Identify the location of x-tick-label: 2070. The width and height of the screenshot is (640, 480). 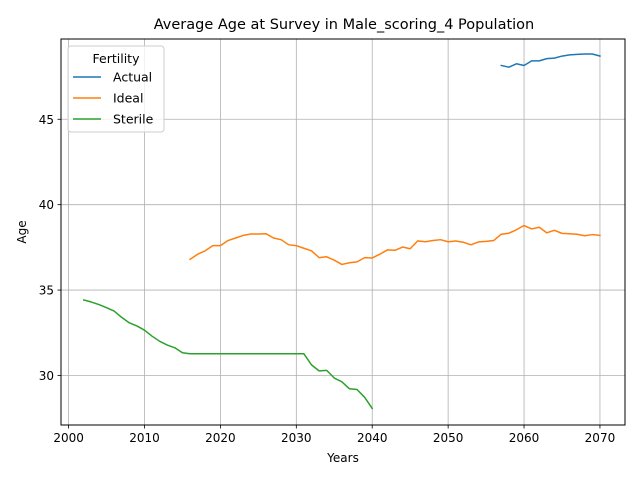
(600, 438).